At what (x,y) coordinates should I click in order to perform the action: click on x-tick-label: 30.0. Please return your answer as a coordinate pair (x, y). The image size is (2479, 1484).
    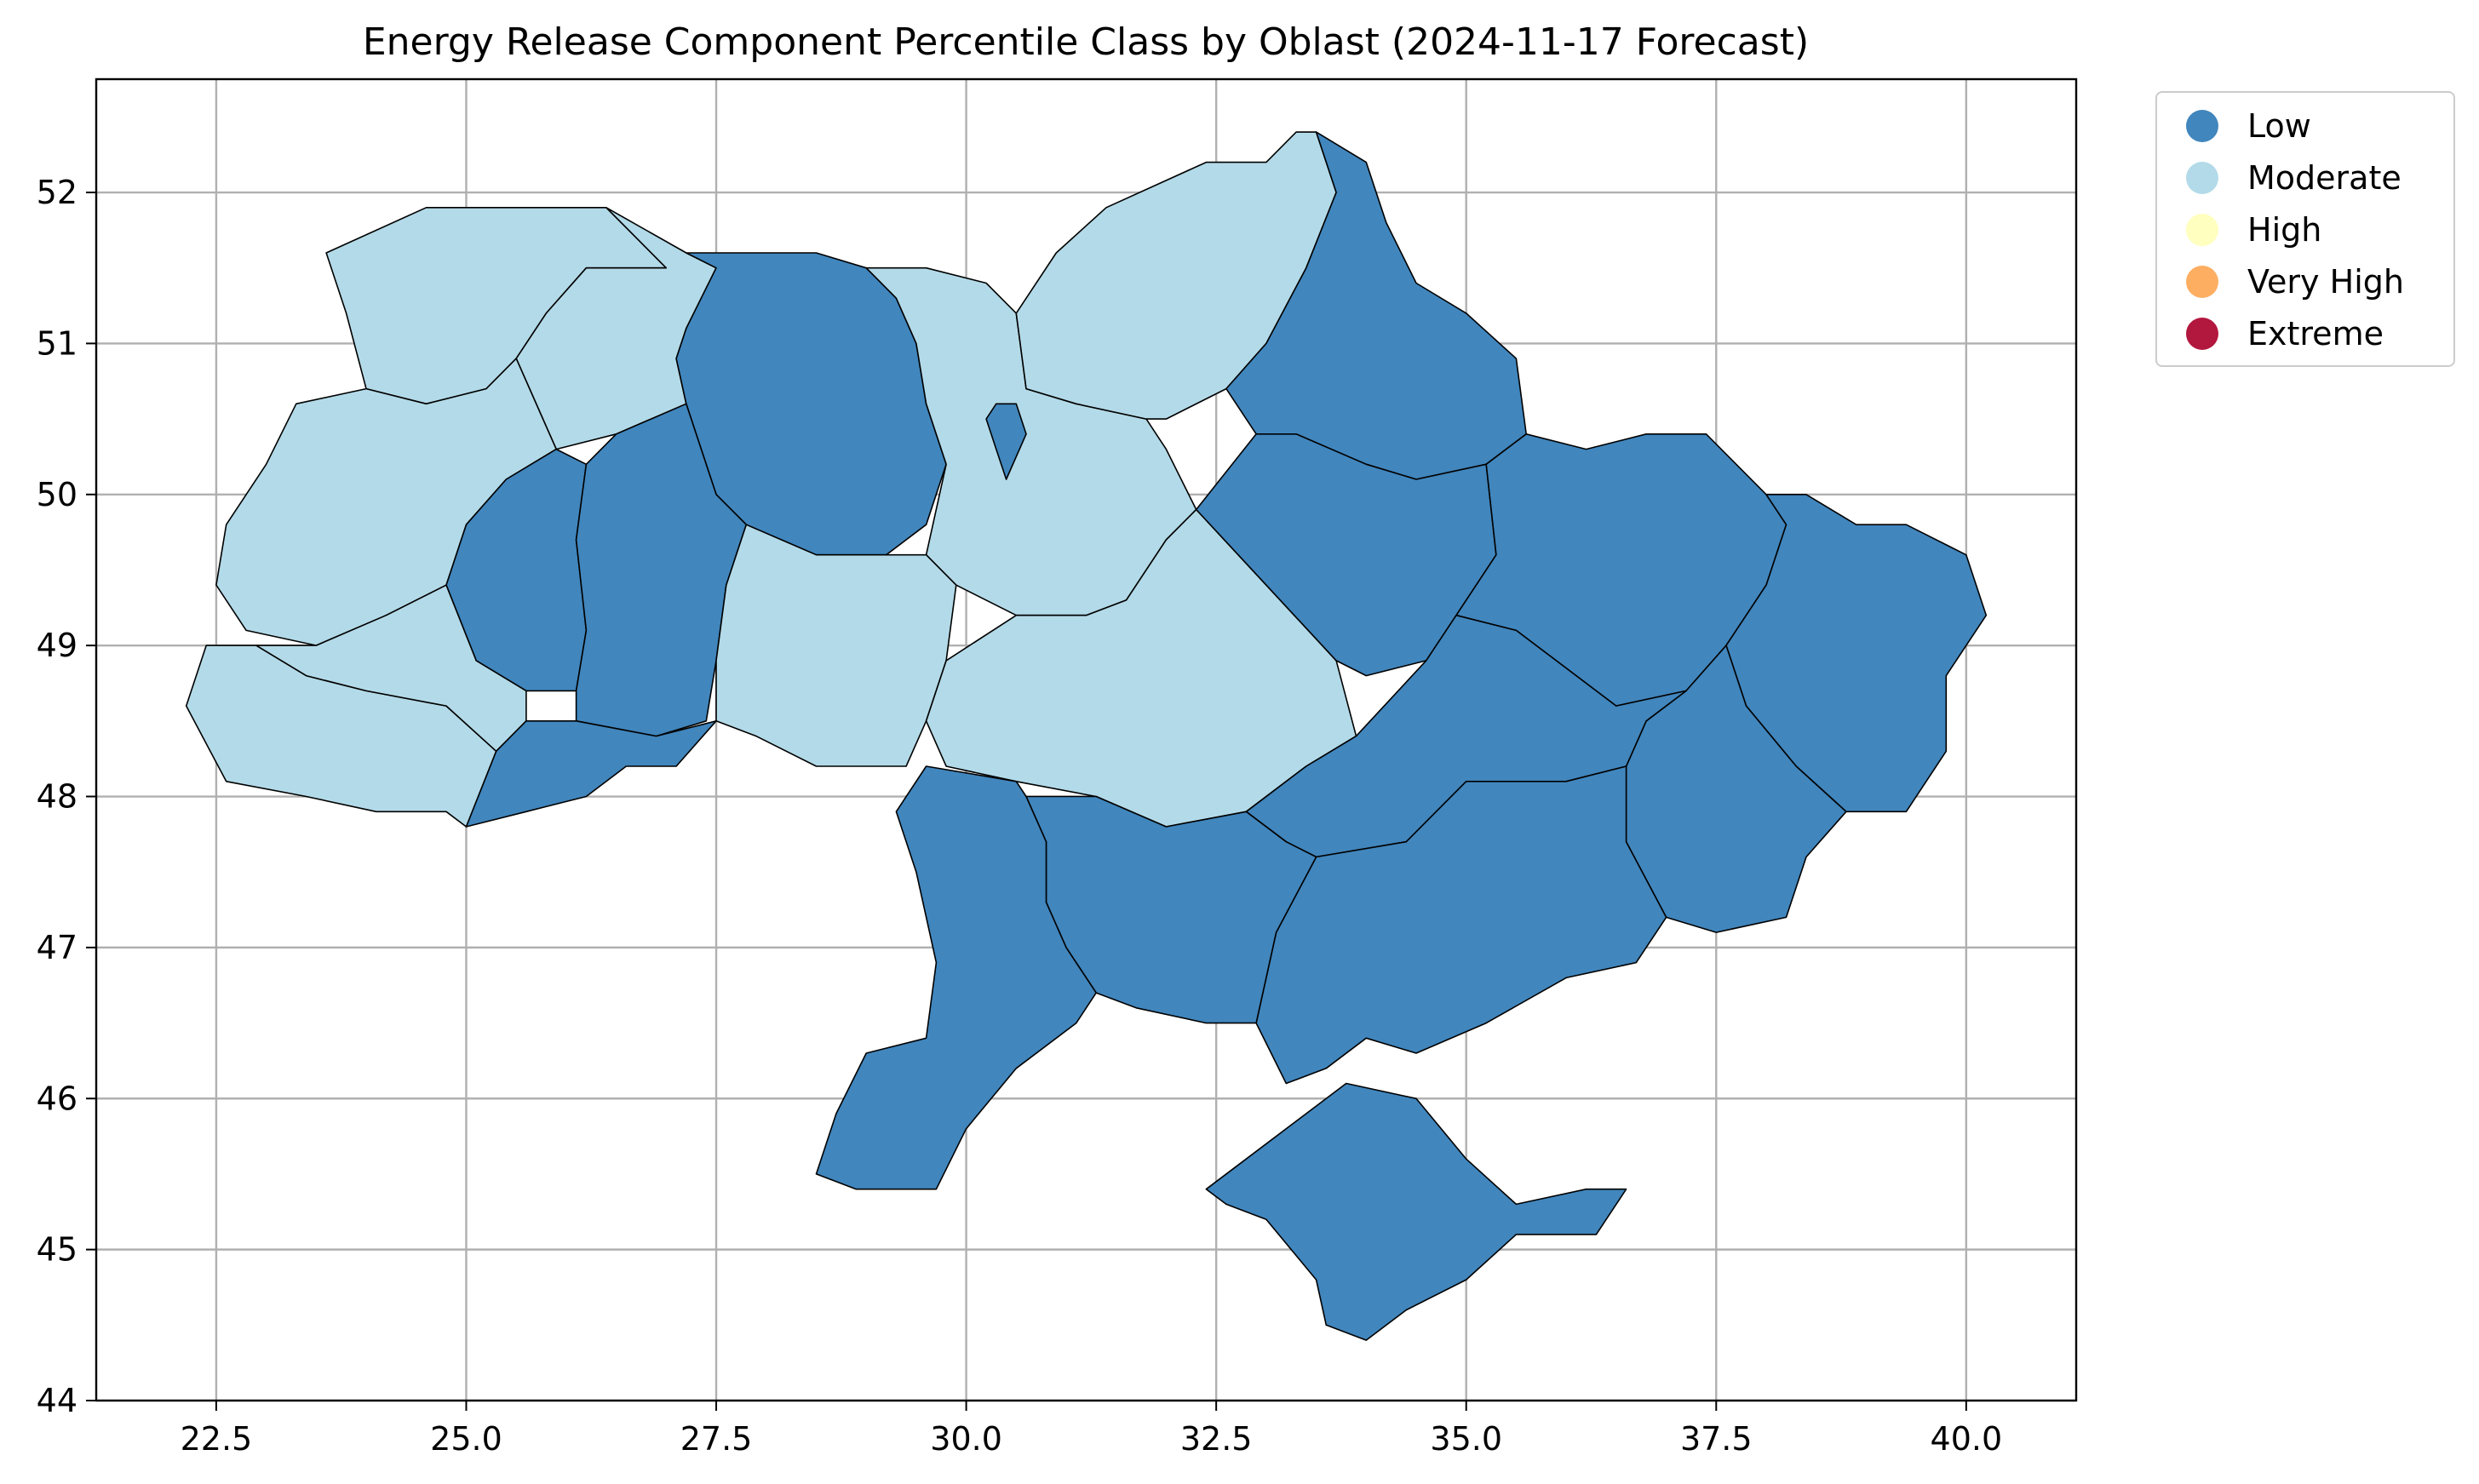
    Looking at the image, I should click on (966, 1439).